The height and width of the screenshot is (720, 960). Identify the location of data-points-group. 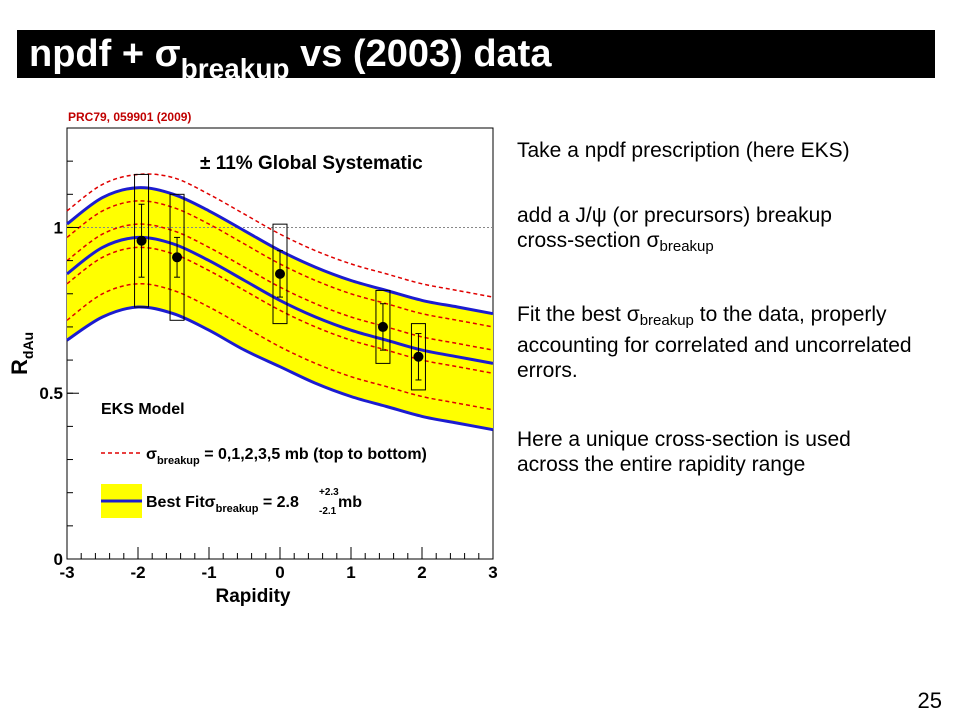
(280, 282).